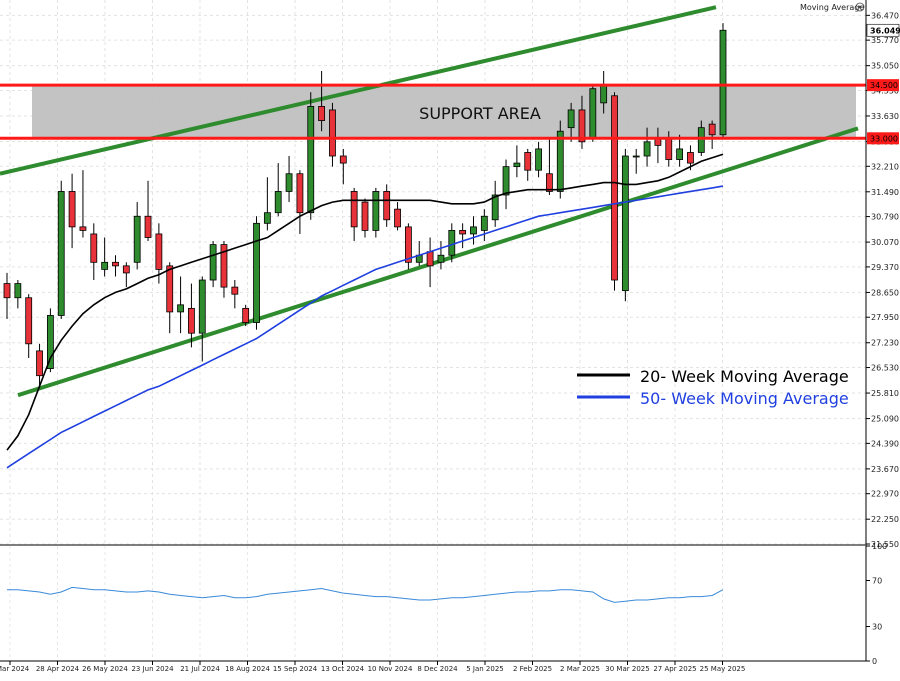  Describe the element at coordinates (885, 15) in the screenshot. I see `price-tick-label: 36.470` at that location.